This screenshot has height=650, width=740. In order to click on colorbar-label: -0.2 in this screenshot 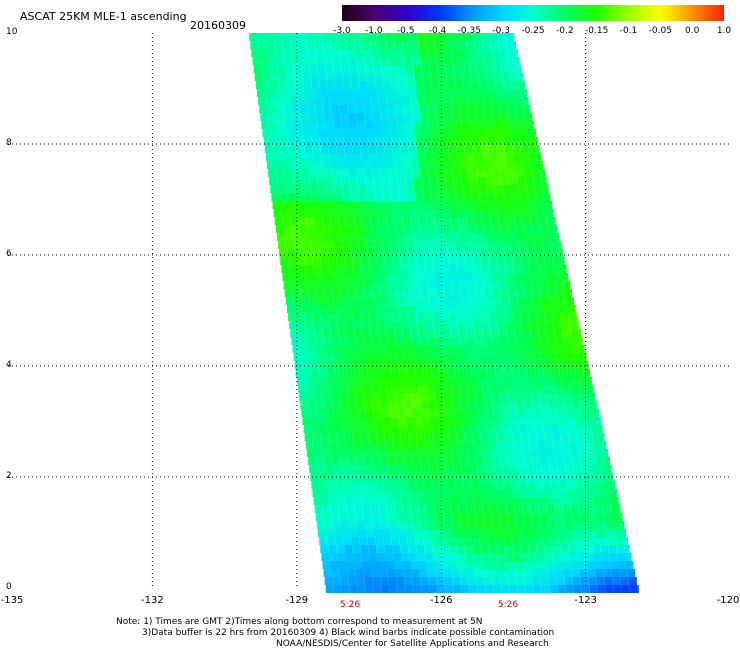, I will do `click(565, 31)`.